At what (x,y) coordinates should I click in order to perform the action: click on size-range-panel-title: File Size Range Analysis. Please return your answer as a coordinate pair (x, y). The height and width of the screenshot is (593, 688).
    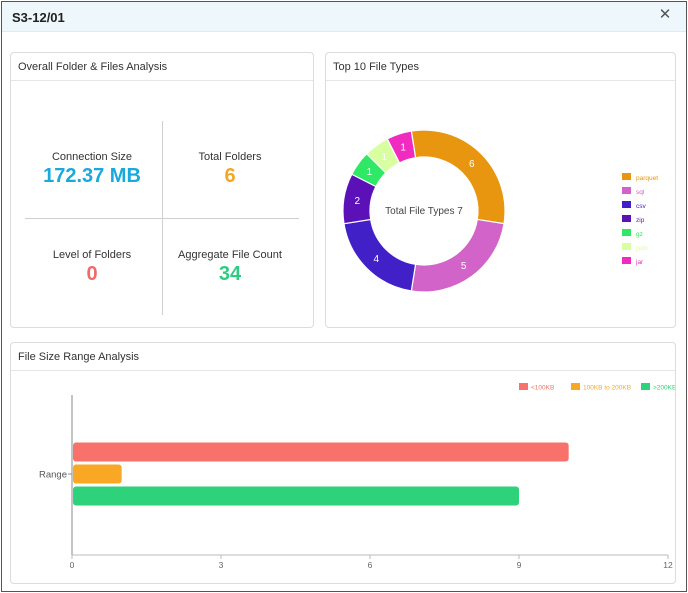
    Looking at the image, I should click on (343, 357).